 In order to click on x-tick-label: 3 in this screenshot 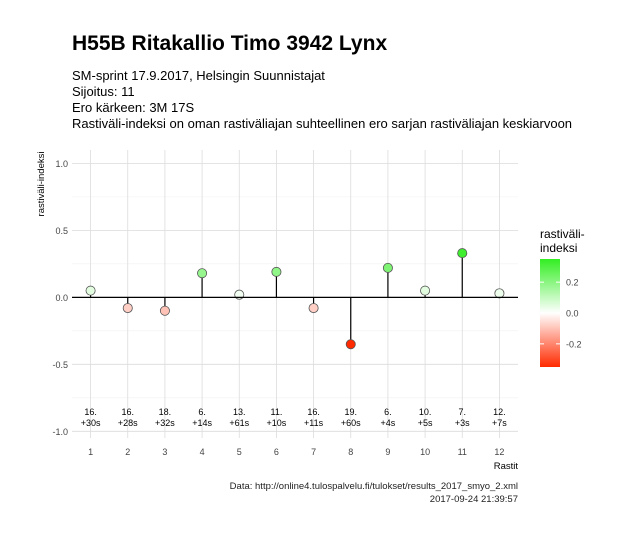, I will do `click(164, 452)`.